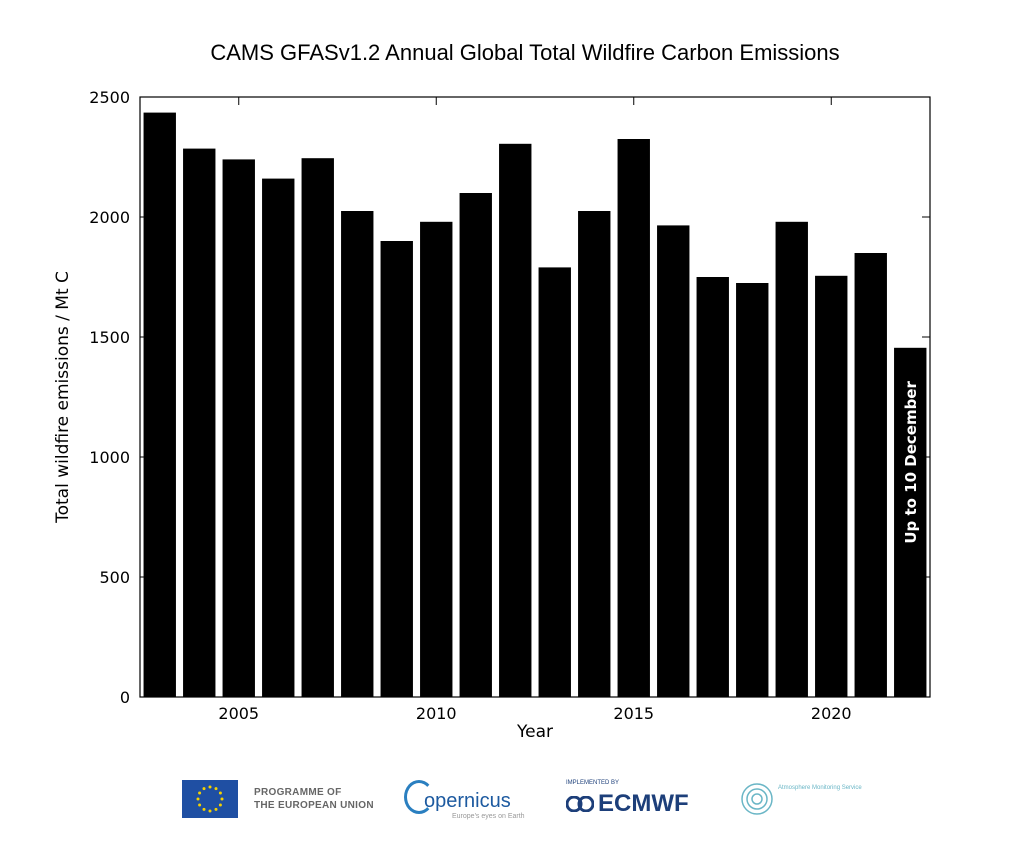 Image resolution: width=1024 pixels, height=844 pixels. What do you see at coordinates (109, 97) in the screenshot?
I see `y-tick-label: 2500` at bounding box center [109, 97].